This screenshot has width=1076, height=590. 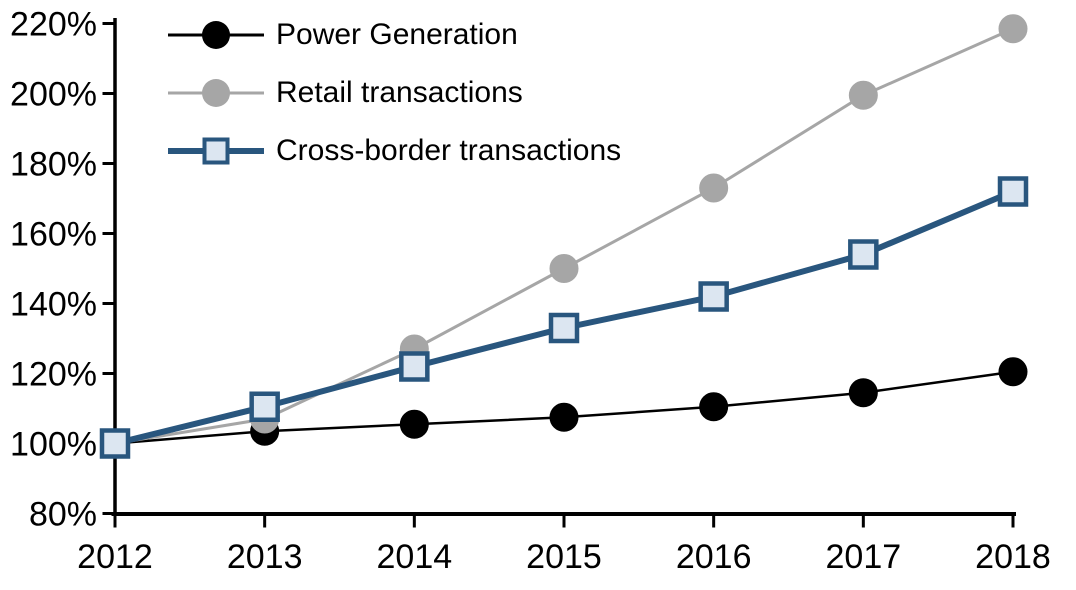 I want to click on x-tick-label: 2012, so click(x=115, y=557).